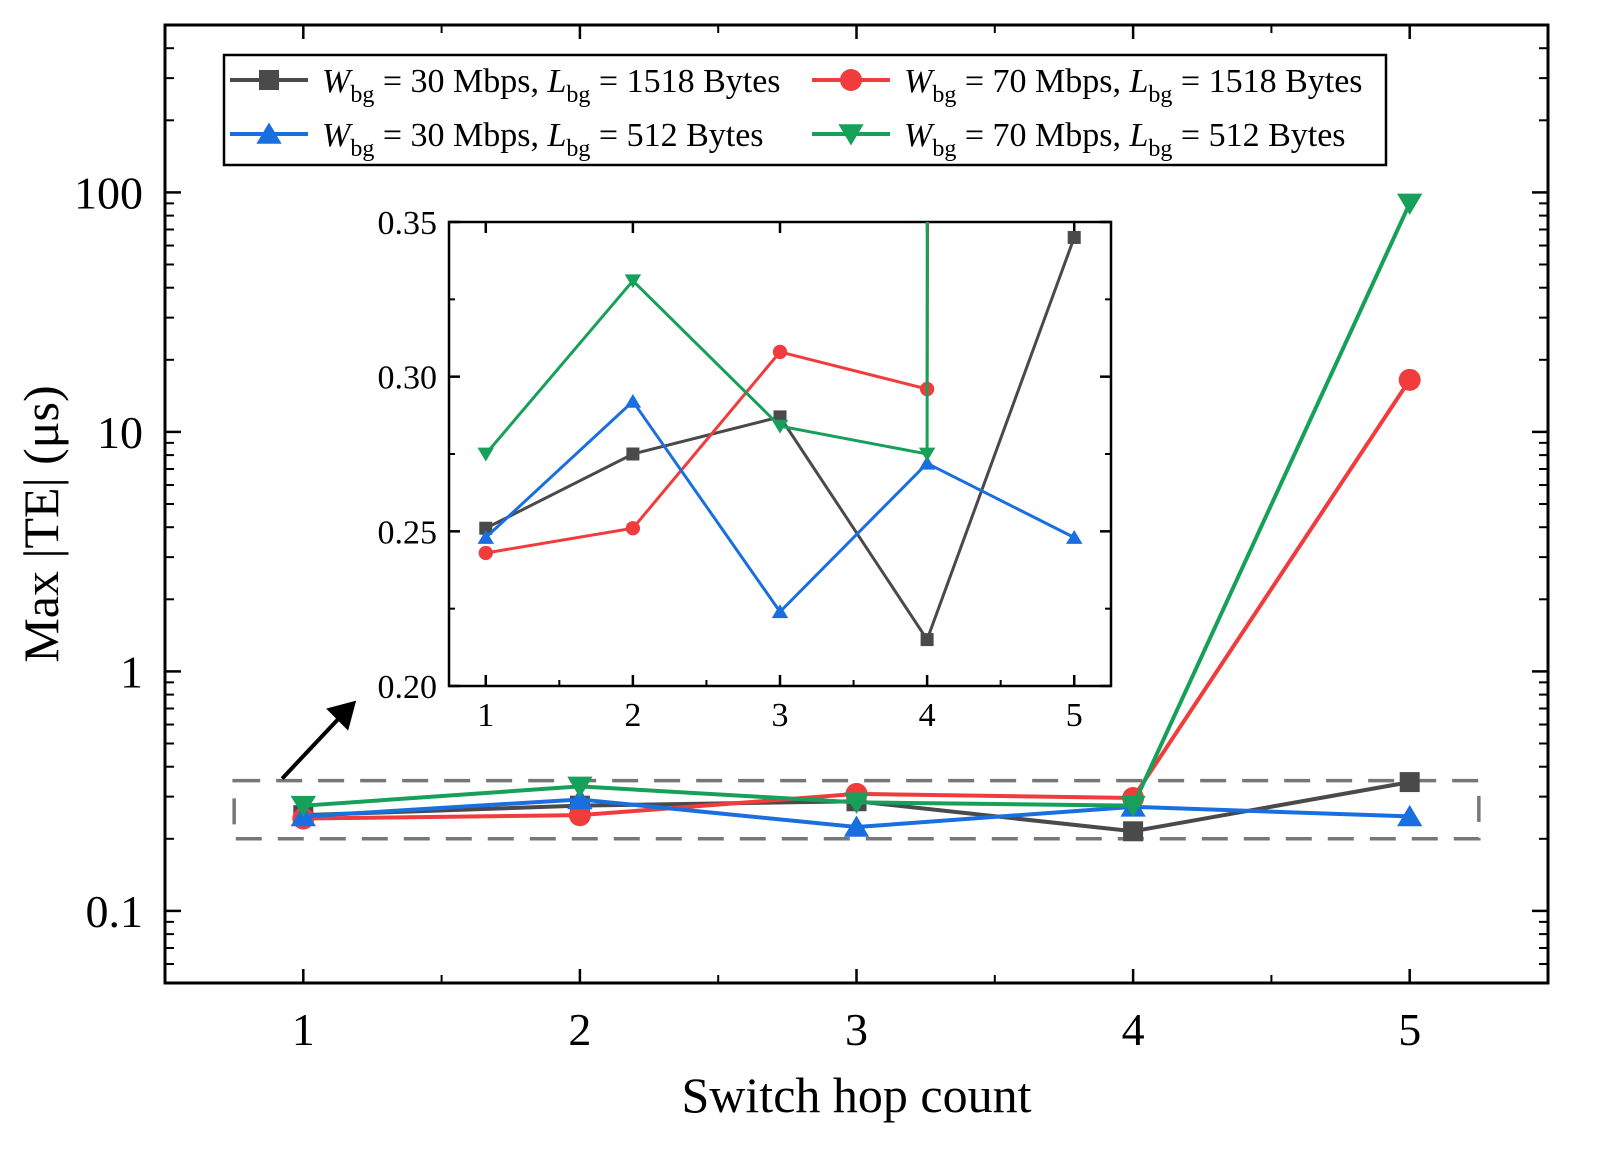 The height and width of the screenshot is (1173, 1607). I want to click on legend-label: Wbg = 30 Mbps, Lbg = 1518 Bytes, so click(551, 85).